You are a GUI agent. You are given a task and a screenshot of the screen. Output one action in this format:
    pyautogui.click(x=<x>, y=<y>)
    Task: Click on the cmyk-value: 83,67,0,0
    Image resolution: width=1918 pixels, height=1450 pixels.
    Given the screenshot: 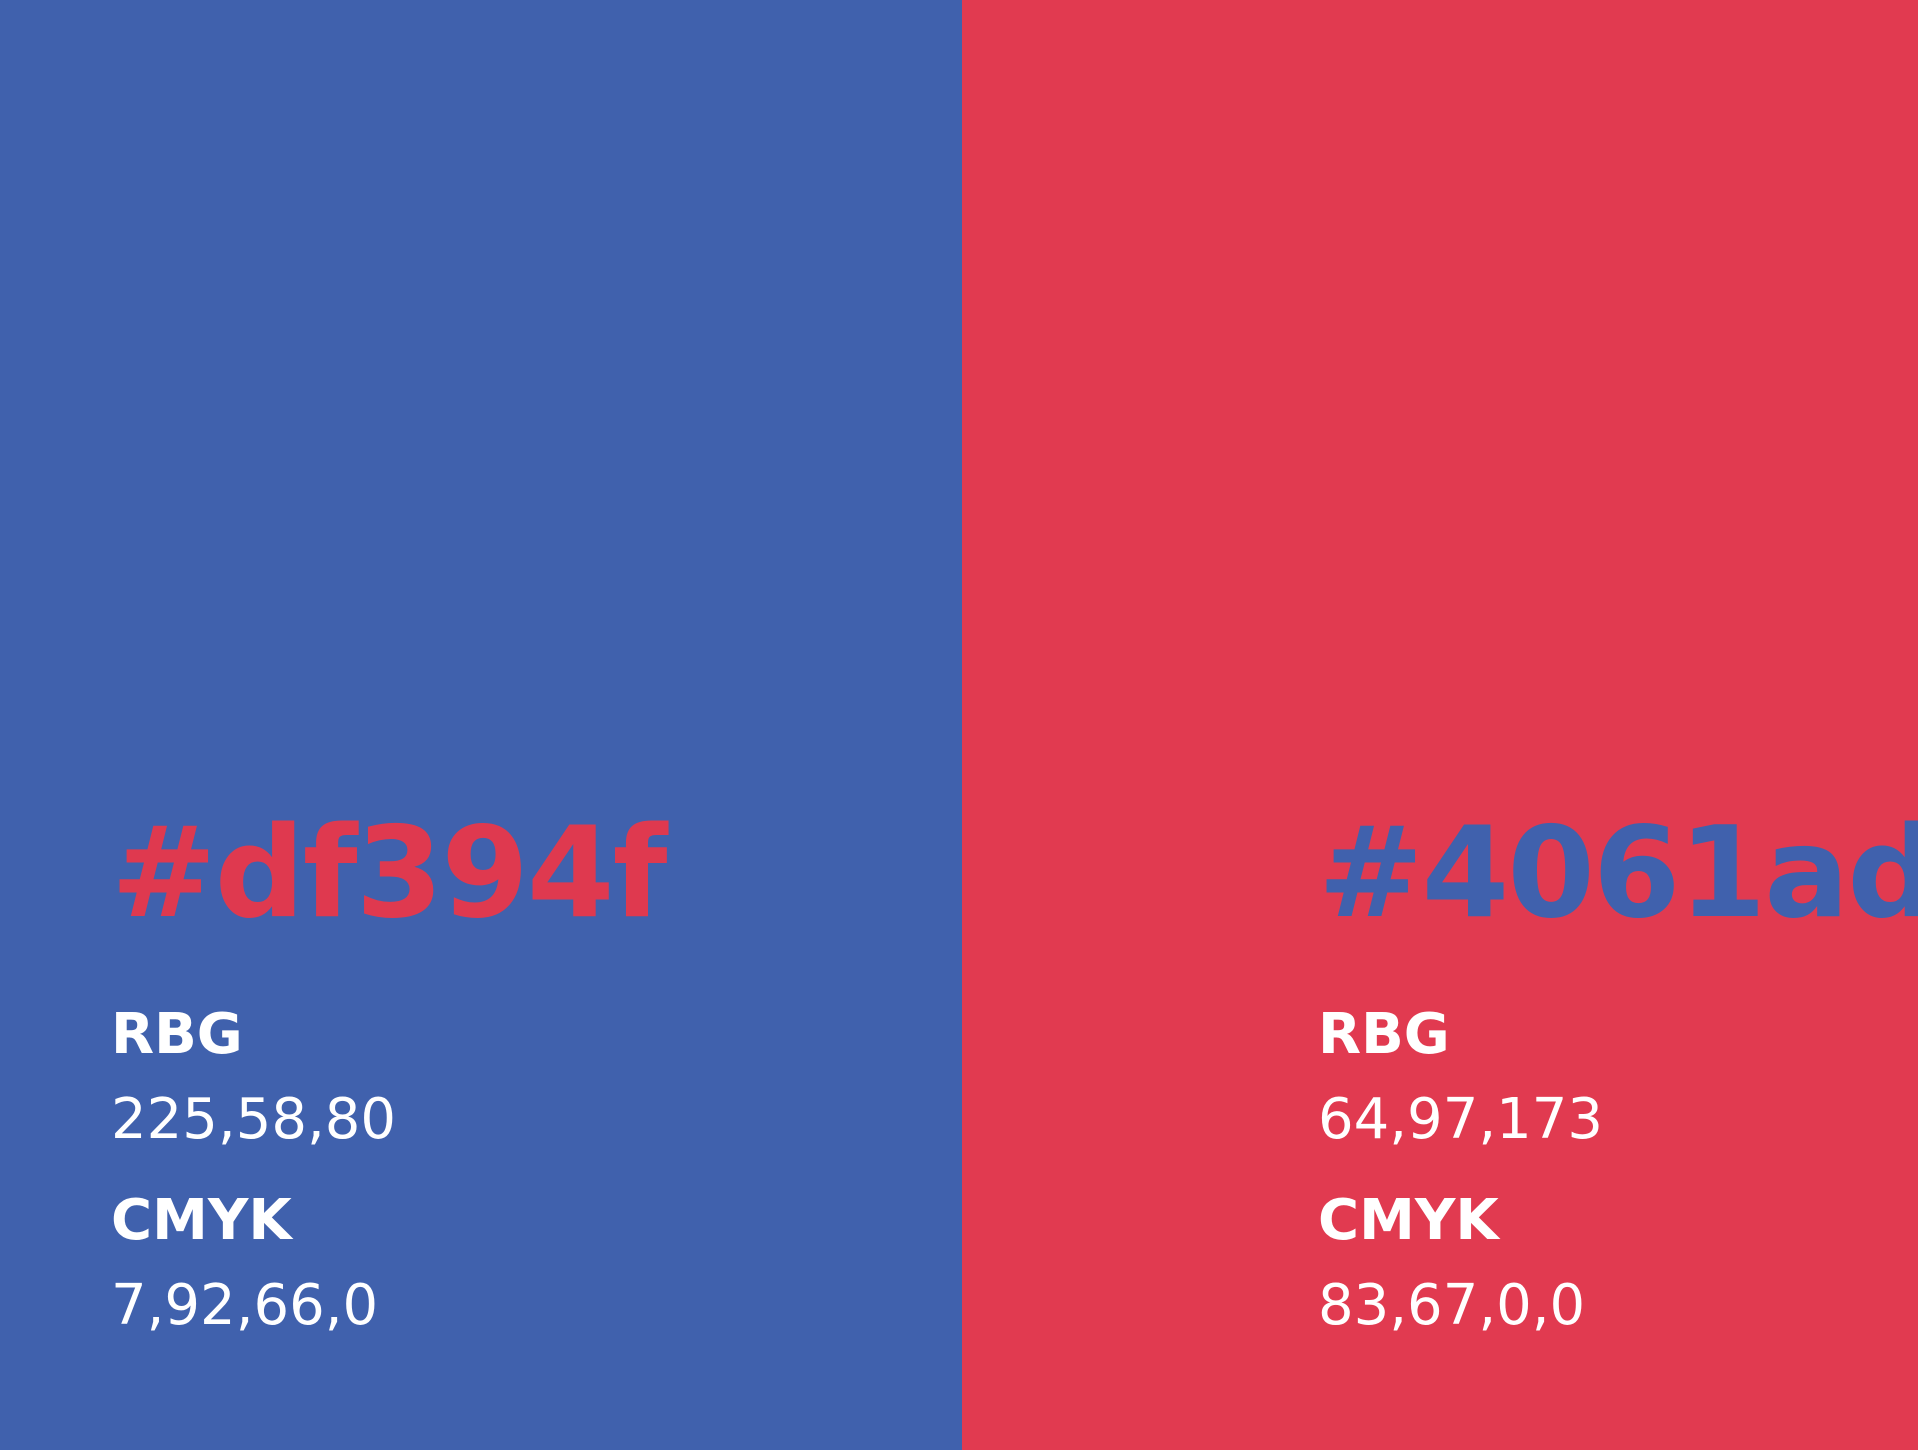 What is the action you would take?
    pyautogui.click(x=1452, y=1305)
    